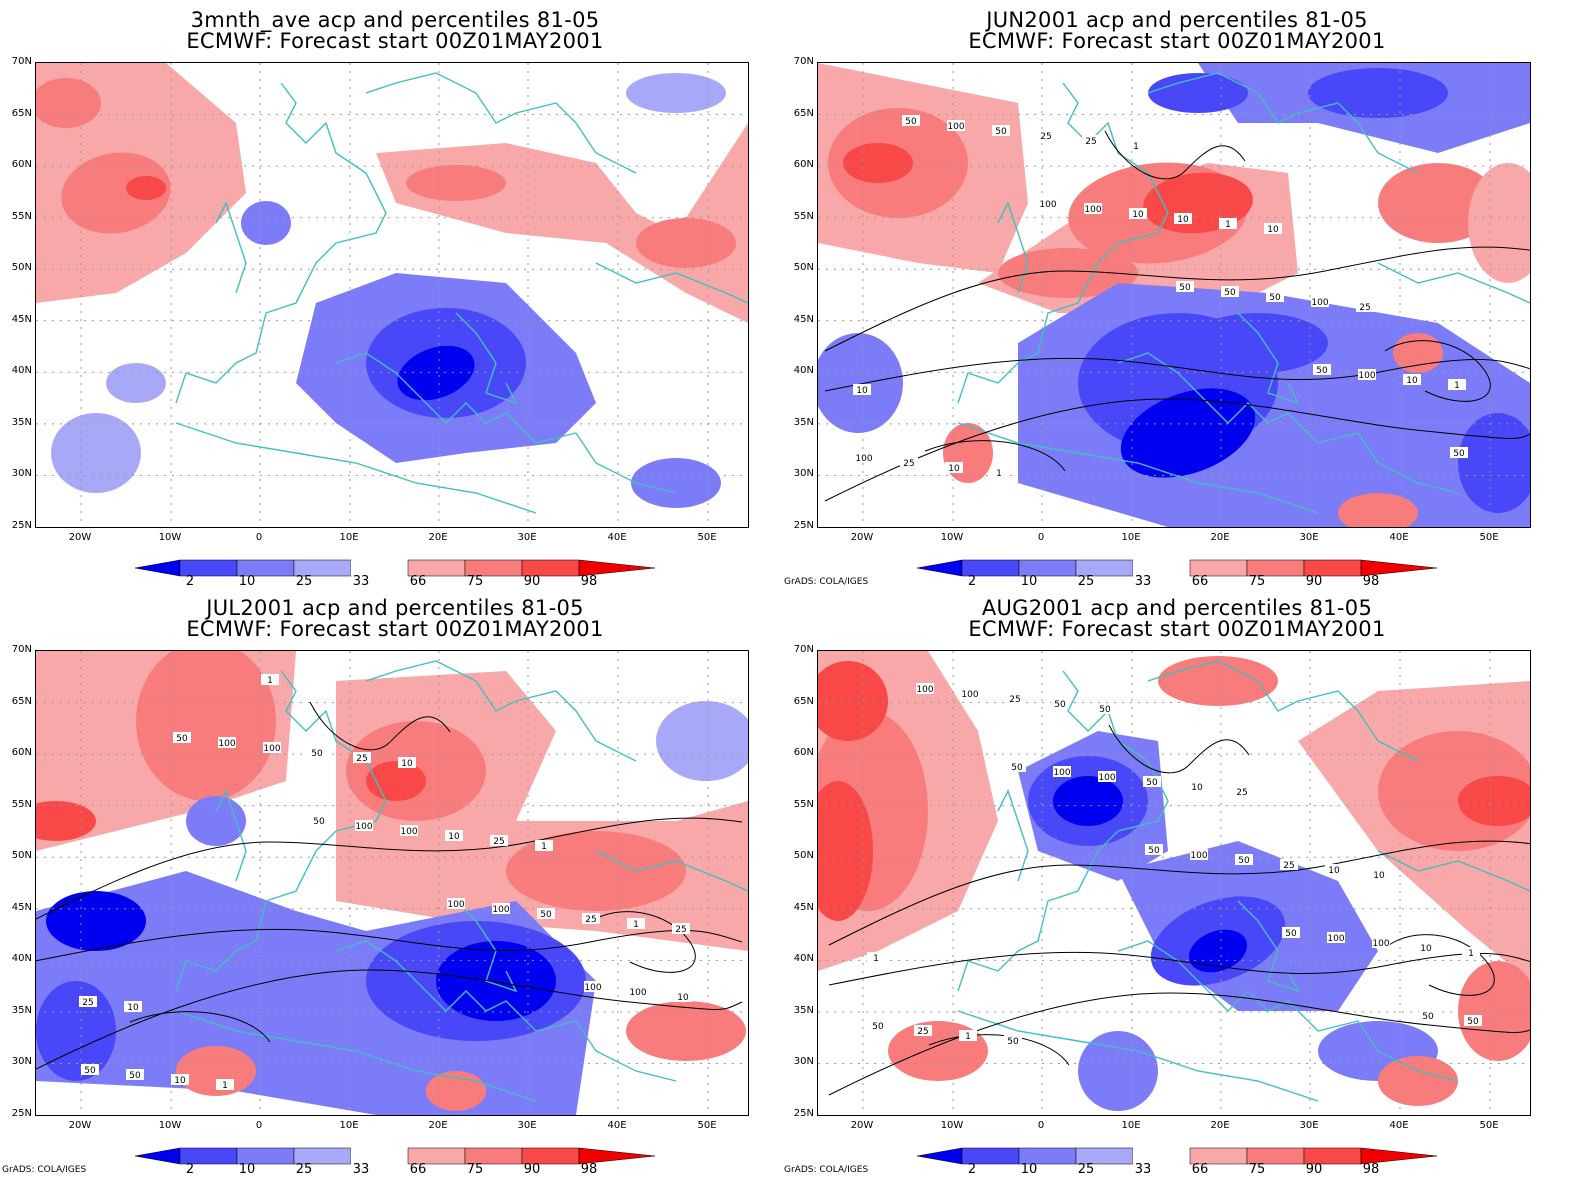  What do you see at coordinates (395, 608) in the screenshot?
I see `panel-title: JUL2001 acp and percentiles 81-05` at bounding box center [395, 608].